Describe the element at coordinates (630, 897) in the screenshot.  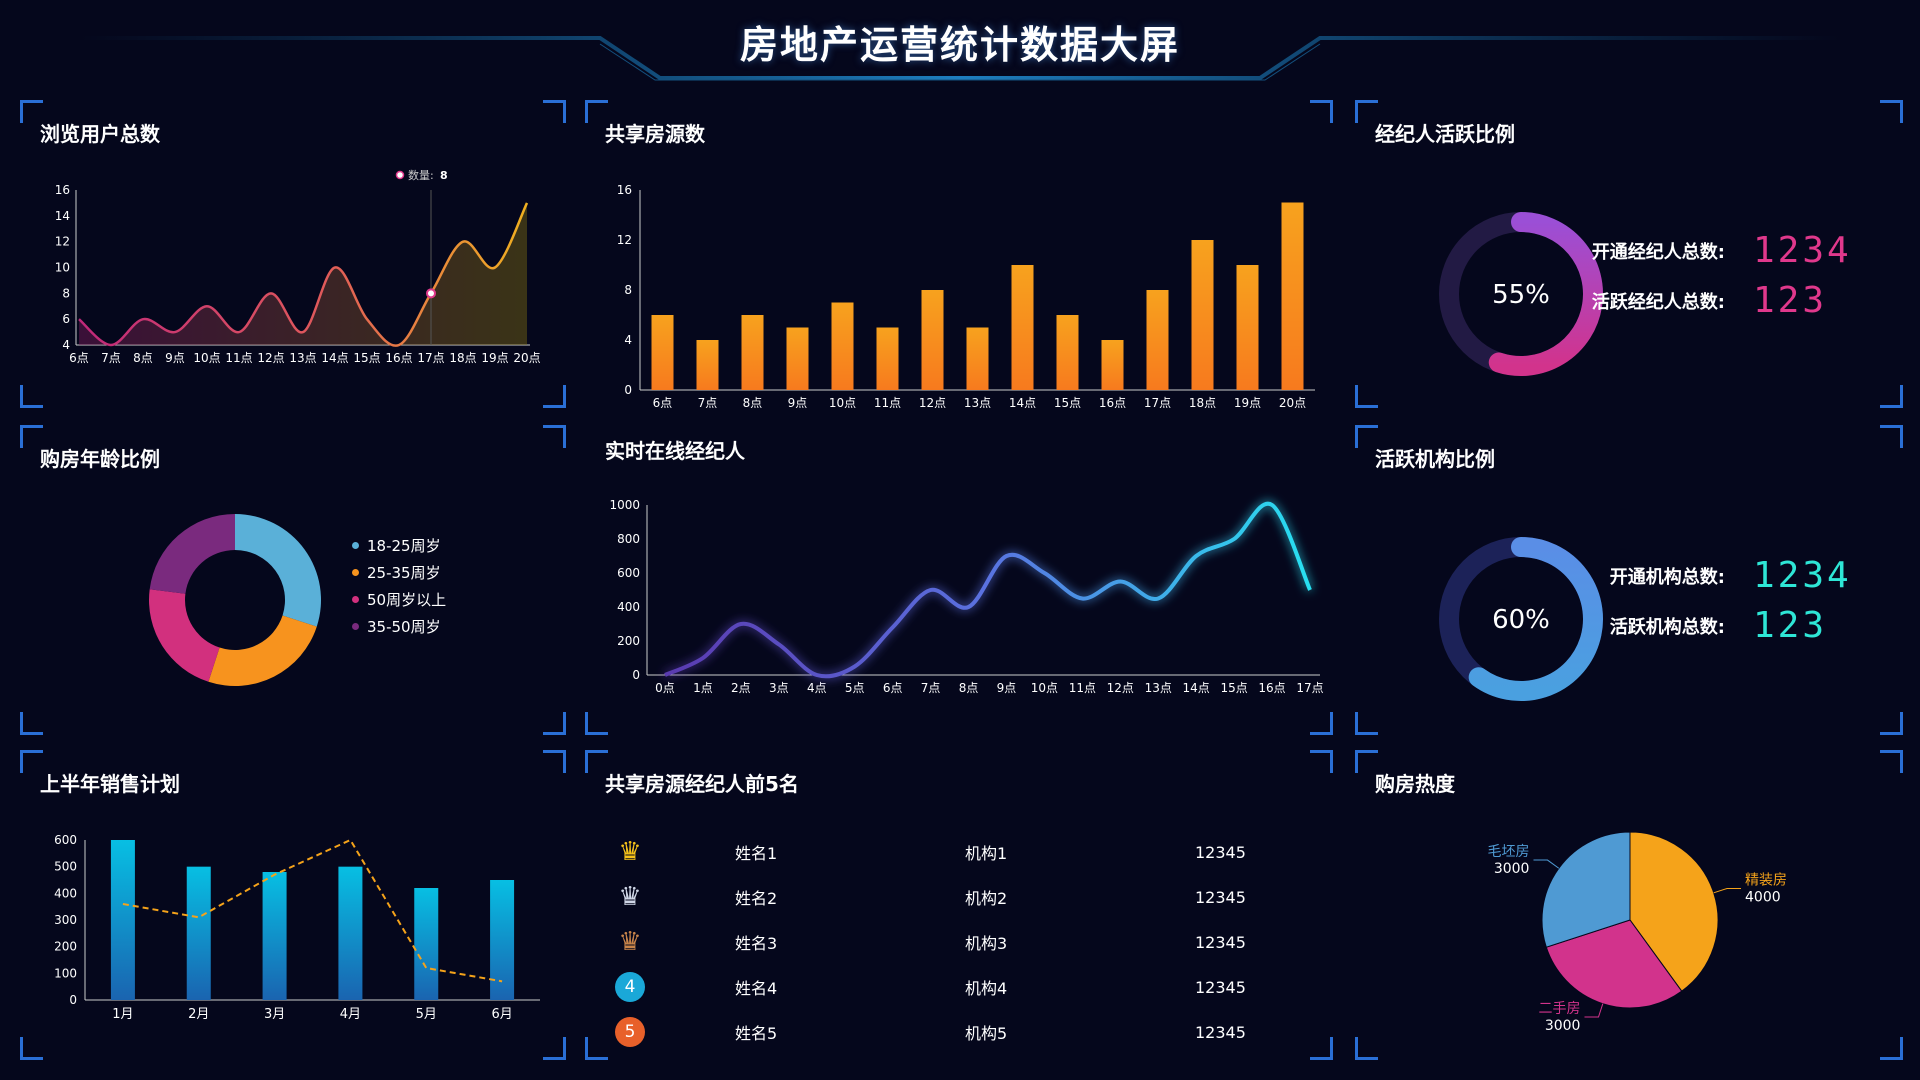
I see `silver-crown-icon: ♛` at that location.